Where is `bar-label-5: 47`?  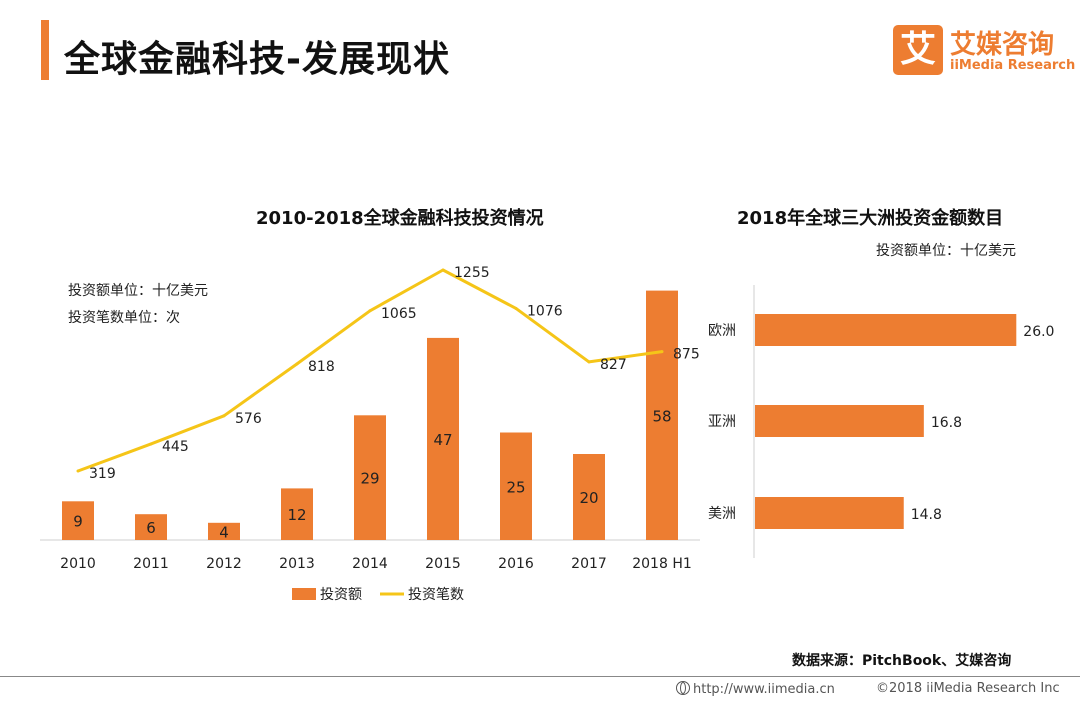
bar-label-5: 47 is located at coordinates (442, 440).